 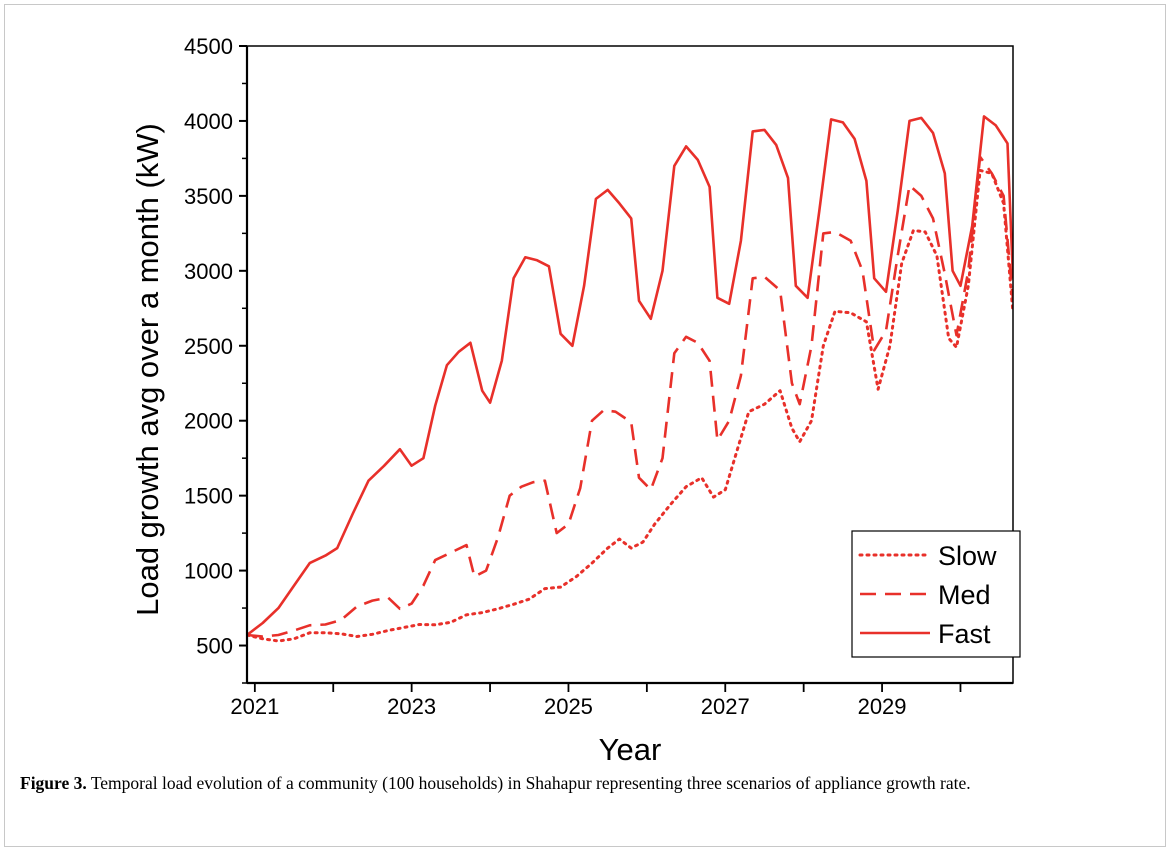 I want to click on y-tick-label: 2000, so click(x=208, y=421).